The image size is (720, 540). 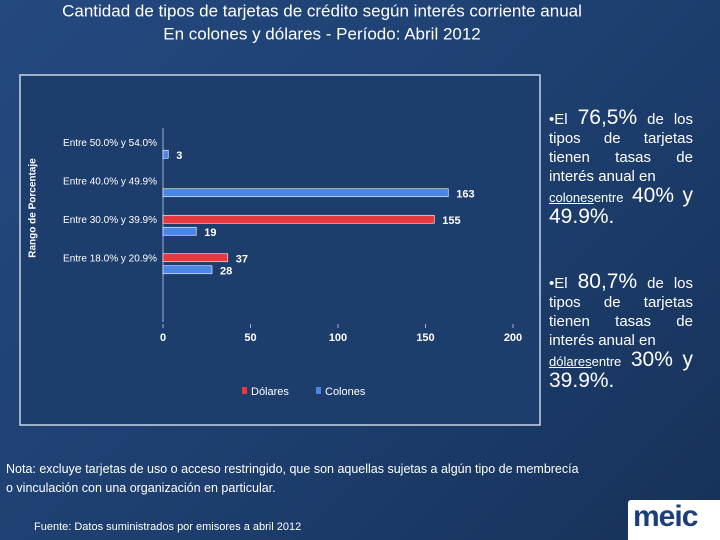 I want to click on y-tick-label: Entre 50.0% y 54.0%, so click(x=110, y=143).